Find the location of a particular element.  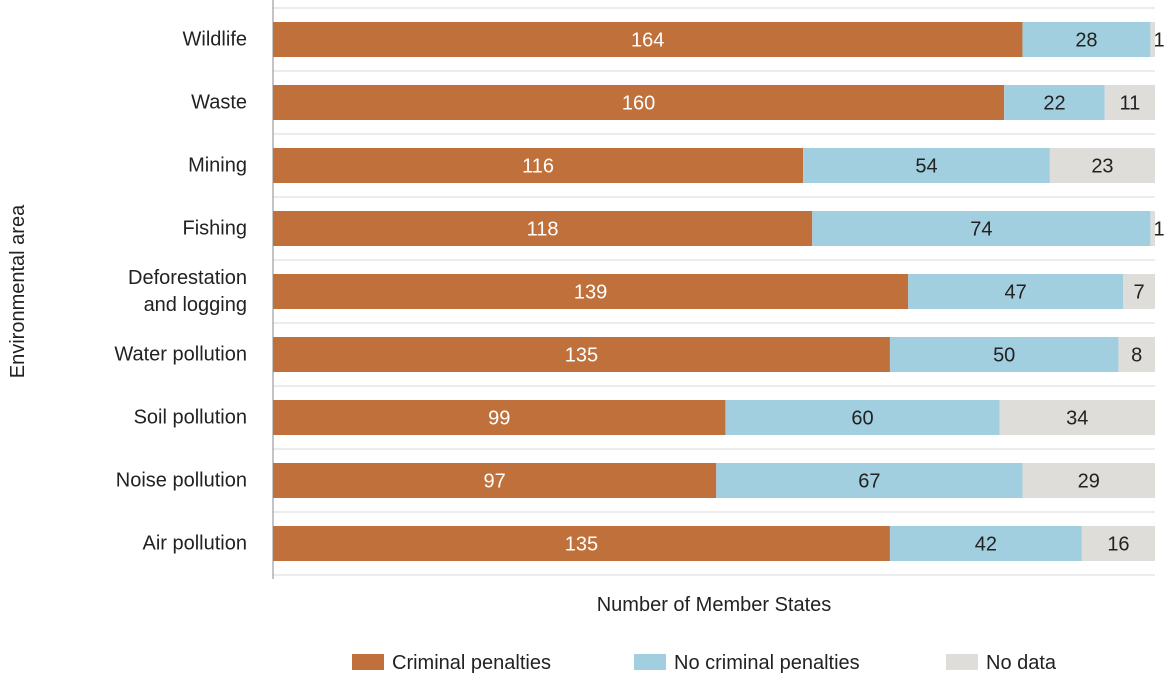

bar-group: 139 47 7 is located at coordinates (714, 291).